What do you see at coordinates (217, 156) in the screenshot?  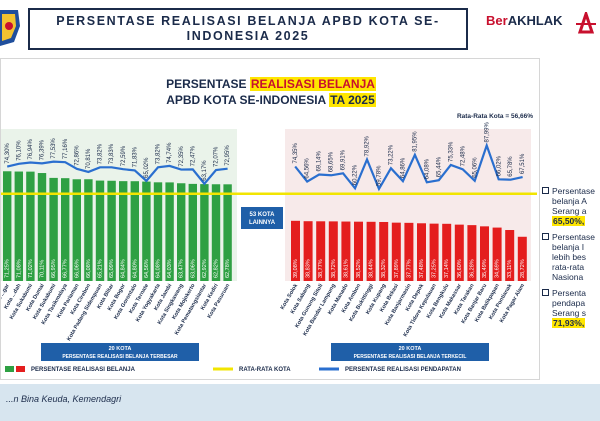 I see `top-income-label: 72,07%` at bounding box center [217, 156].